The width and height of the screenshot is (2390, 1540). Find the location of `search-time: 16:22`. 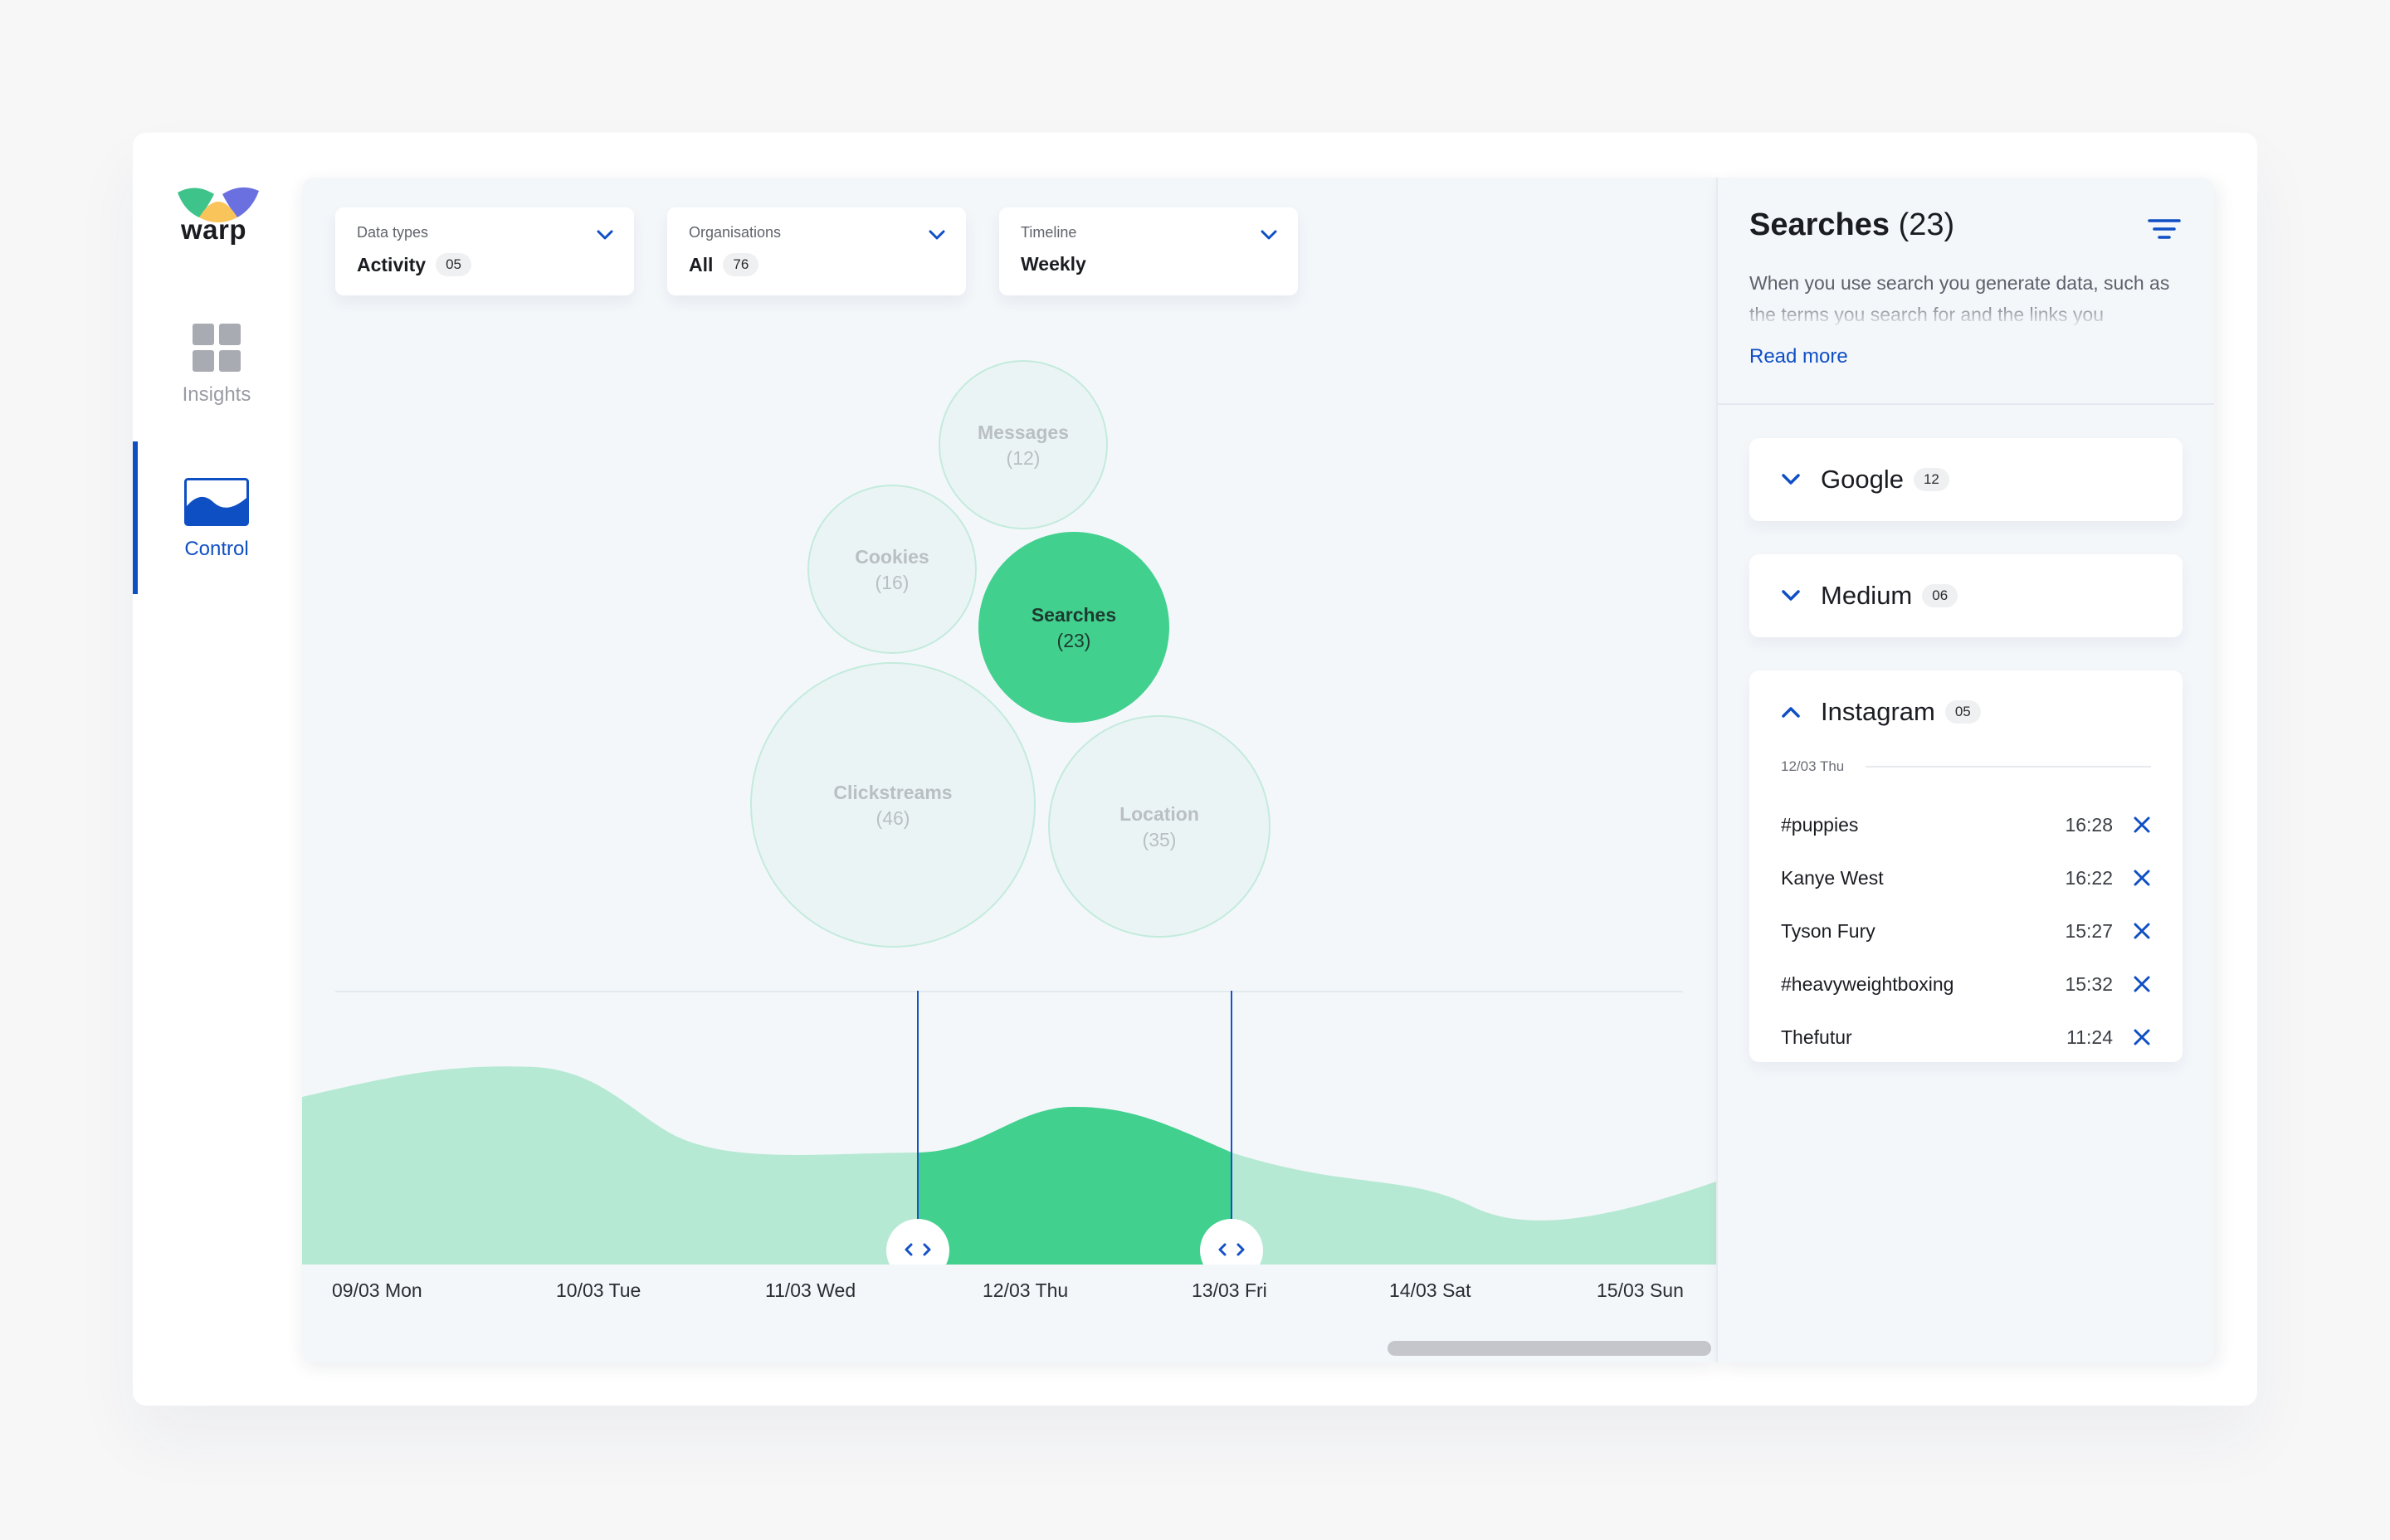

search-time: 16:22 is located at coordinates (2089, 877).